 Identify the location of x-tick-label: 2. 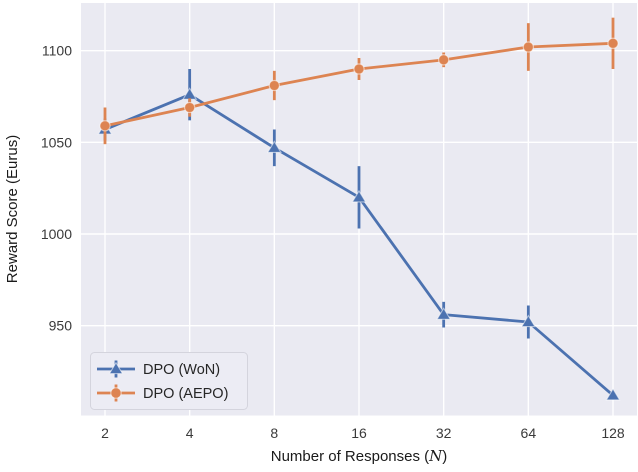
(105, 433).